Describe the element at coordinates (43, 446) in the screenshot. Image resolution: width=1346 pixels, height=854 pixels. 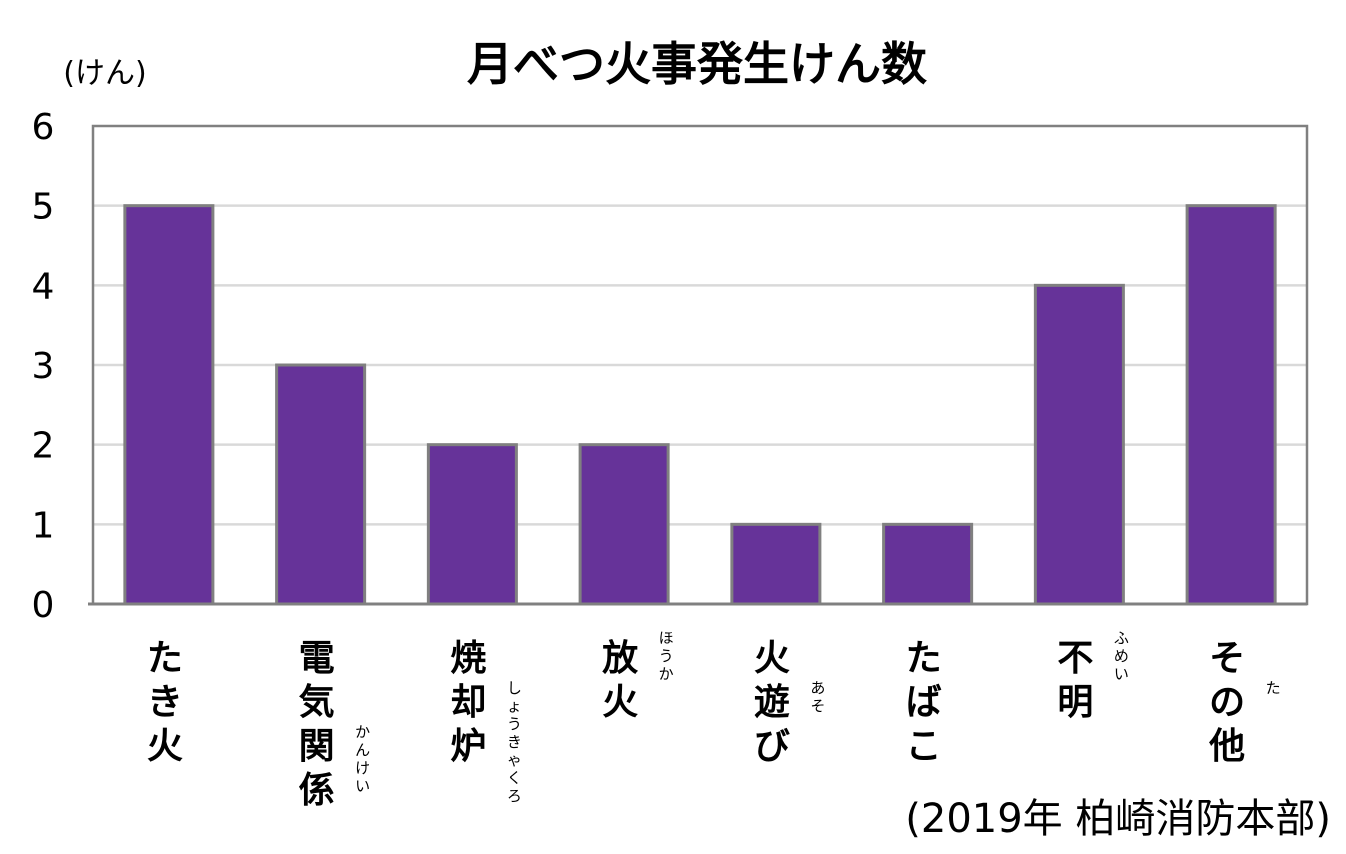
I see `y-tick-label: 2` at that location.